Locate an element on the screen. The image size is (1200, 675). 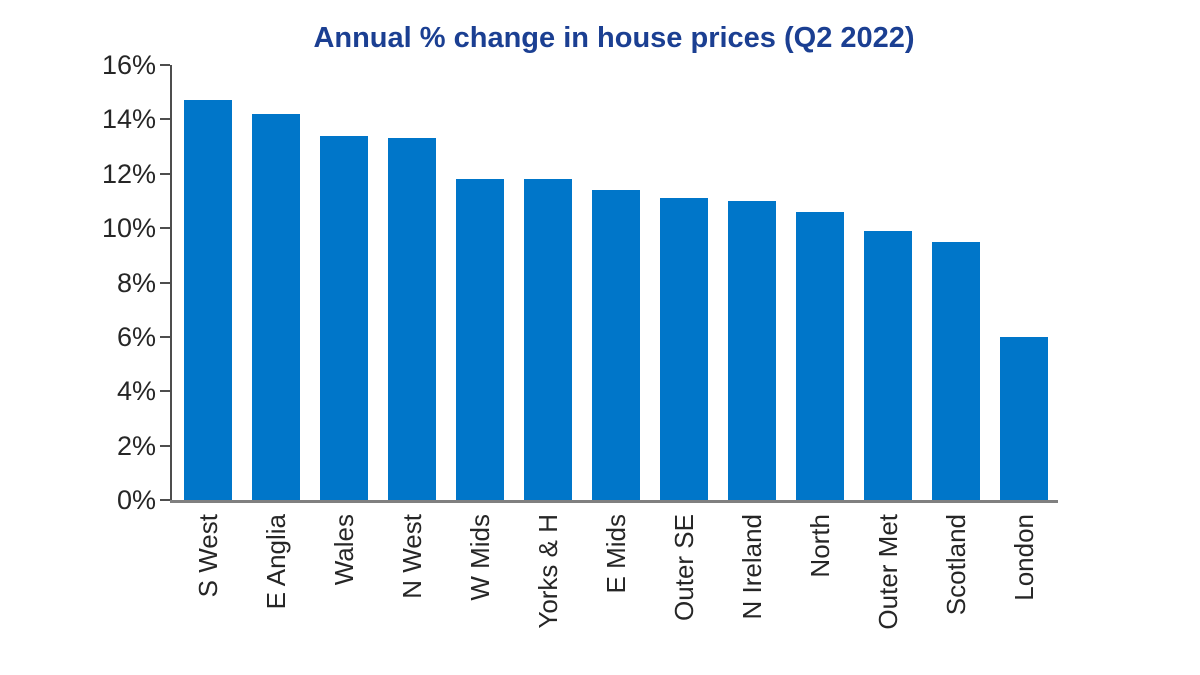
x-axis-label-text: Wales is located at coordinates (343, 550).